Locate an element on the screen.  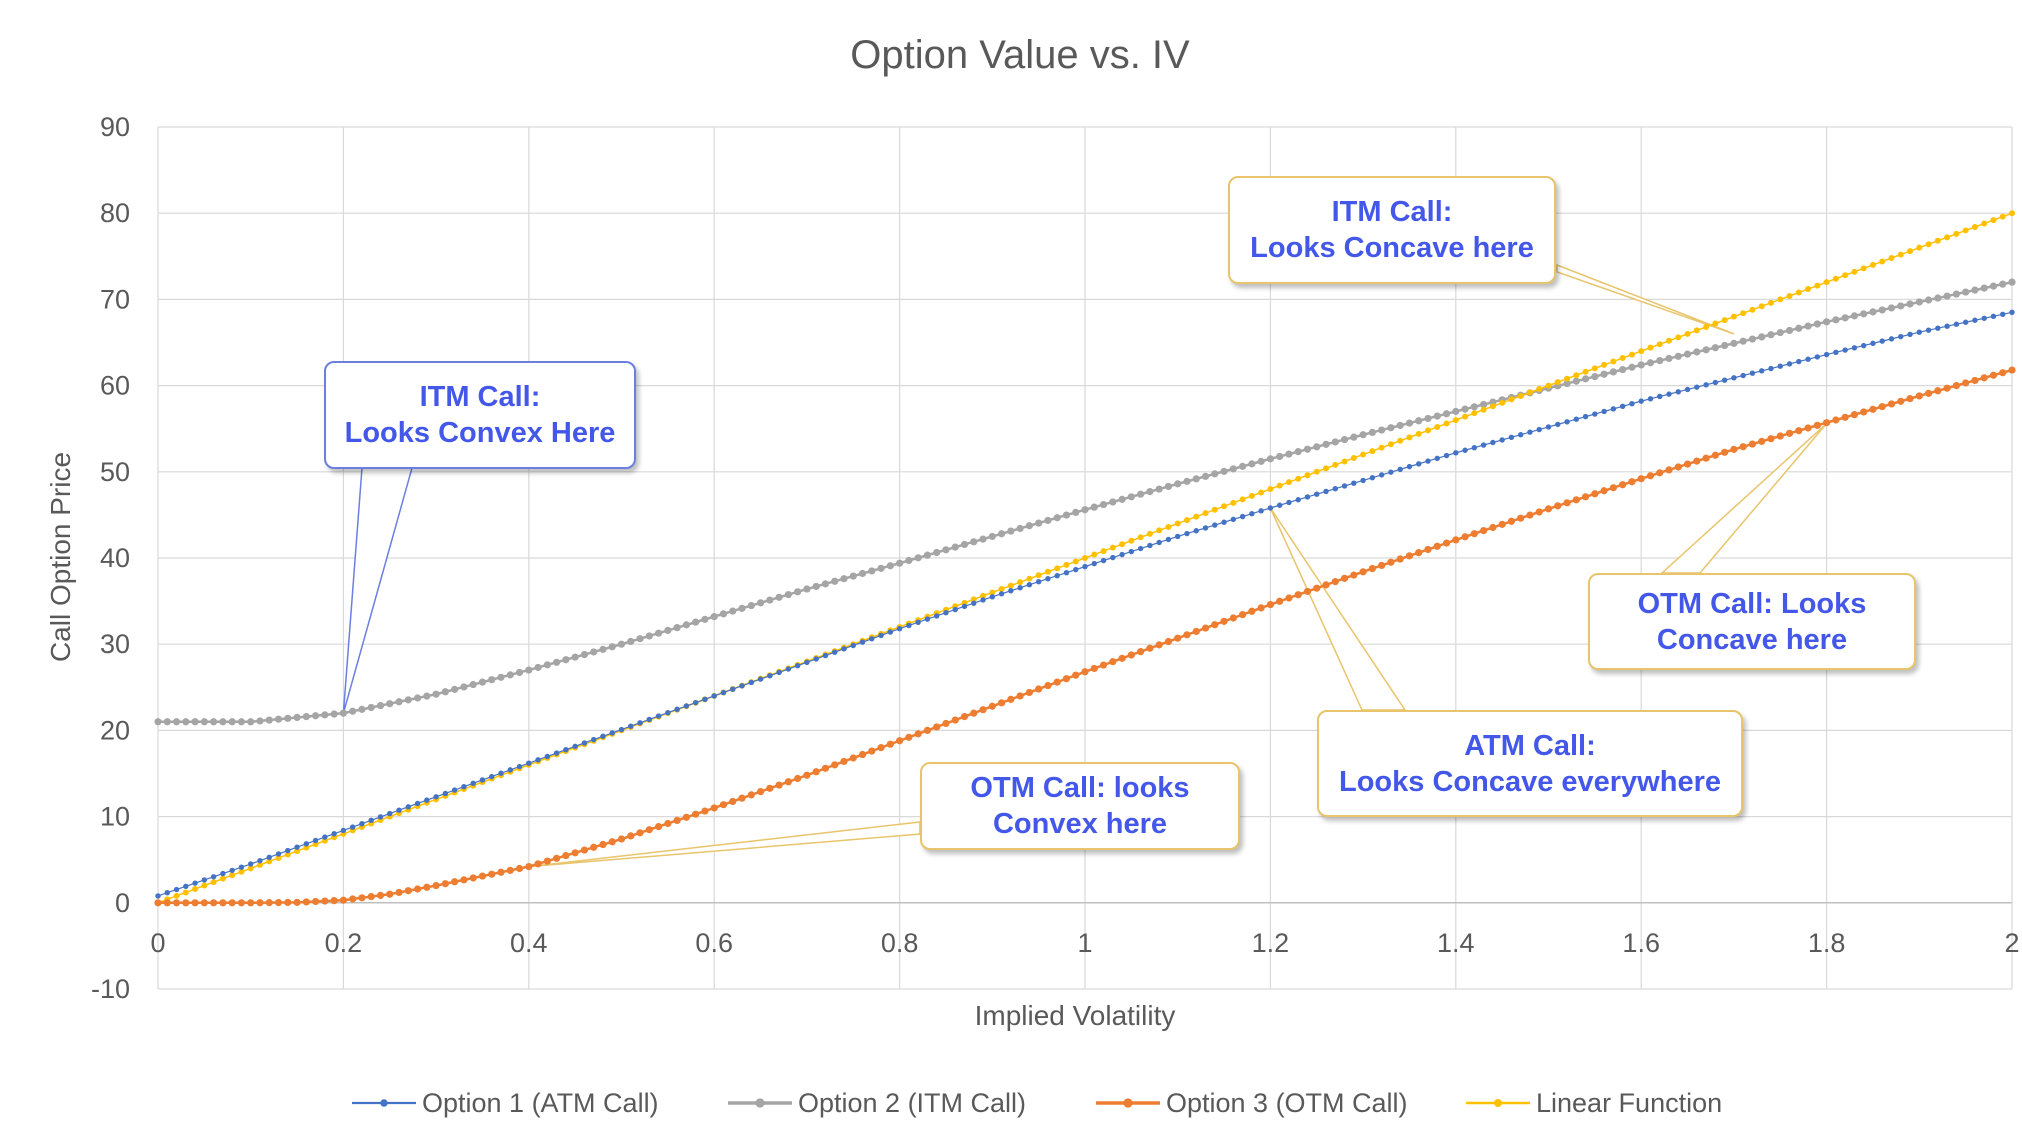
y-tick-label: 70 is located at coordinates (115, 299).